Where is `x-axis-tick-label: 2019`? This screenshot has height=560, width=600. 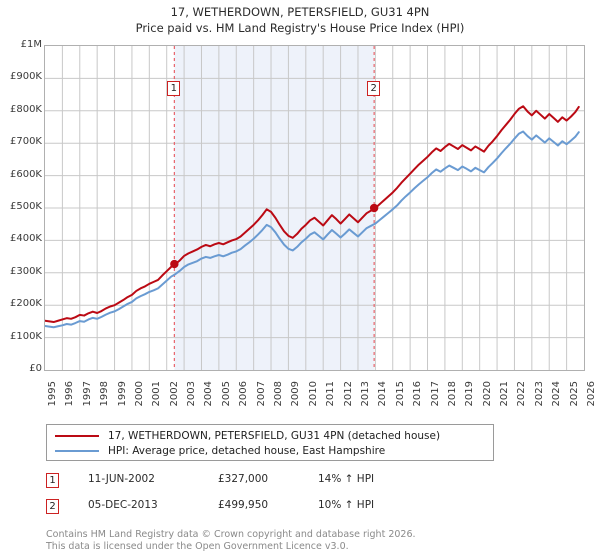
x-axis-tick-label: 2019 is located at coordinates (470, 394).